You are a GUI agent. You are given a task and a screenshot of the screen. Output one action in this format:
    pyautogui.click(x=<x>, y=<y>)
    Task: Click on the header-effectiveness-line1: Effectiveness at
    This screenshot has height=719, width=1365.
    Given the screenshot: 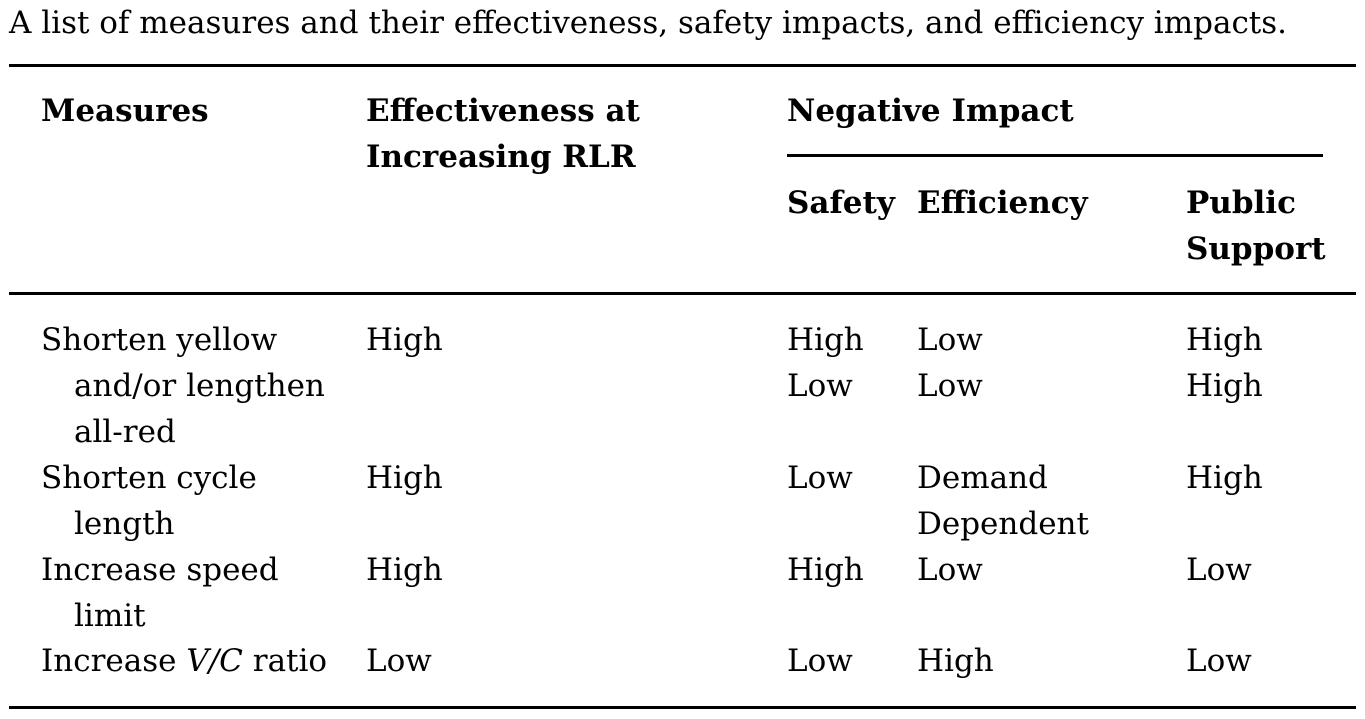 What is the action you would take?
    pyautogui.click(x=503, y=111)
    